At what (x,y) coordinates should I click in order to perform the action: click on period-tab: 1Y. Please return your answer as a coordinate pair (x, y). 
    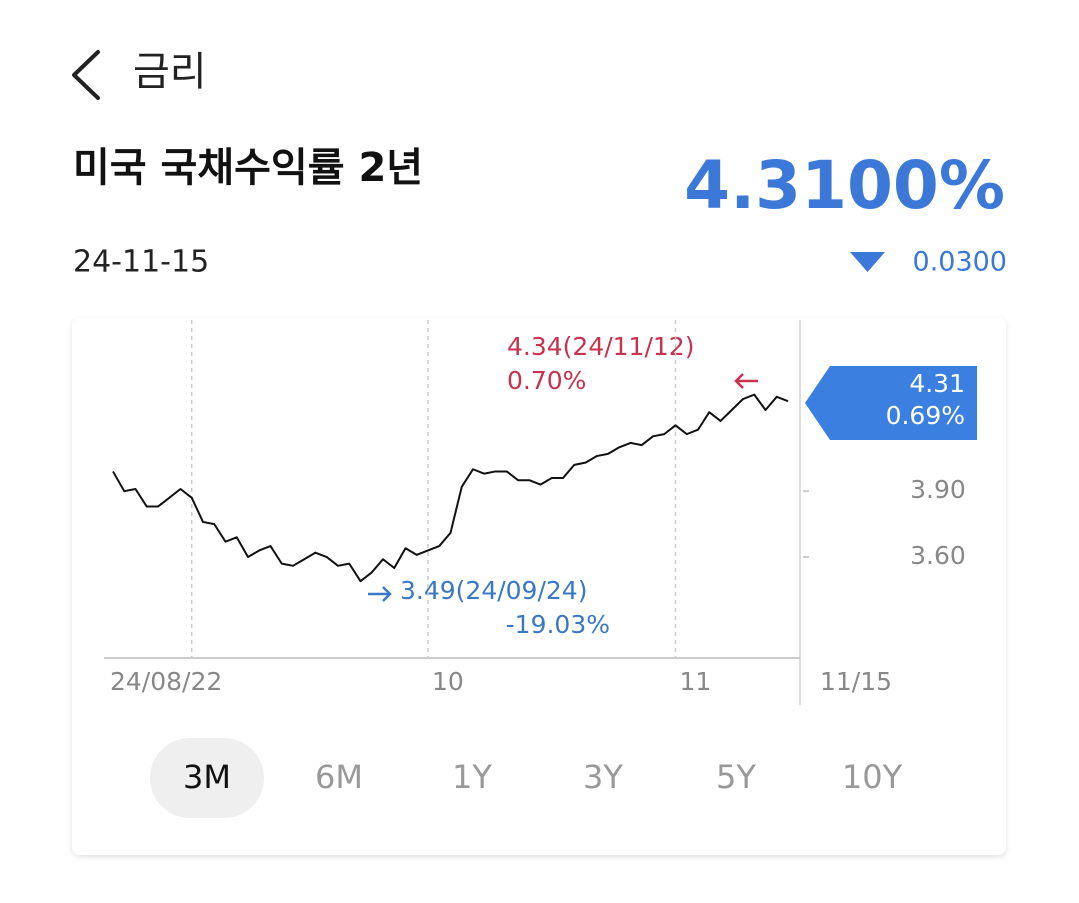
    Looking at the image, I should click on (472, 777).